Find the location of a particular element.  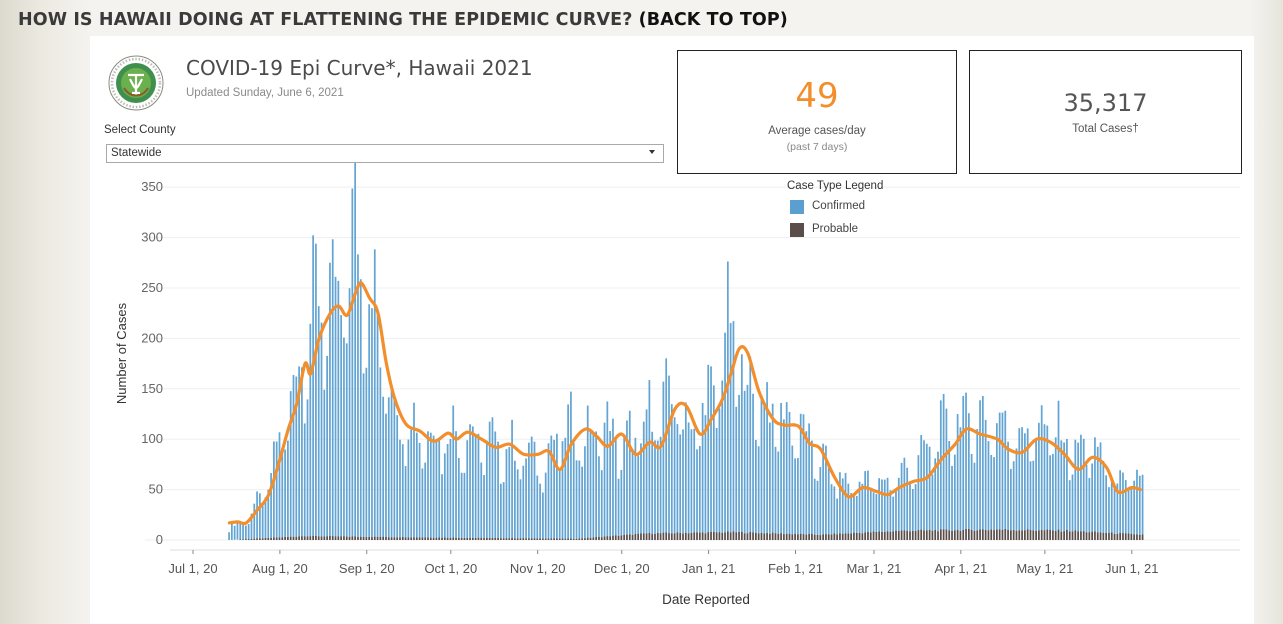

back-to-top-link: (BACK TO TOP) is located at coordinates (713, 20).